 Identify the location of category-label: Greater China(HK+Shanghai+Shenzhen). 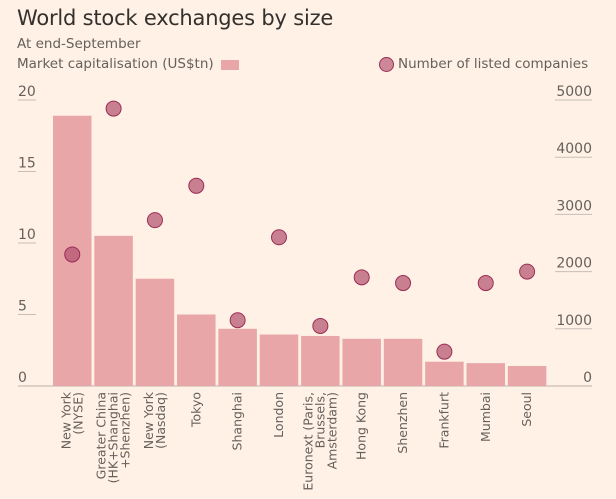
(113, 437).